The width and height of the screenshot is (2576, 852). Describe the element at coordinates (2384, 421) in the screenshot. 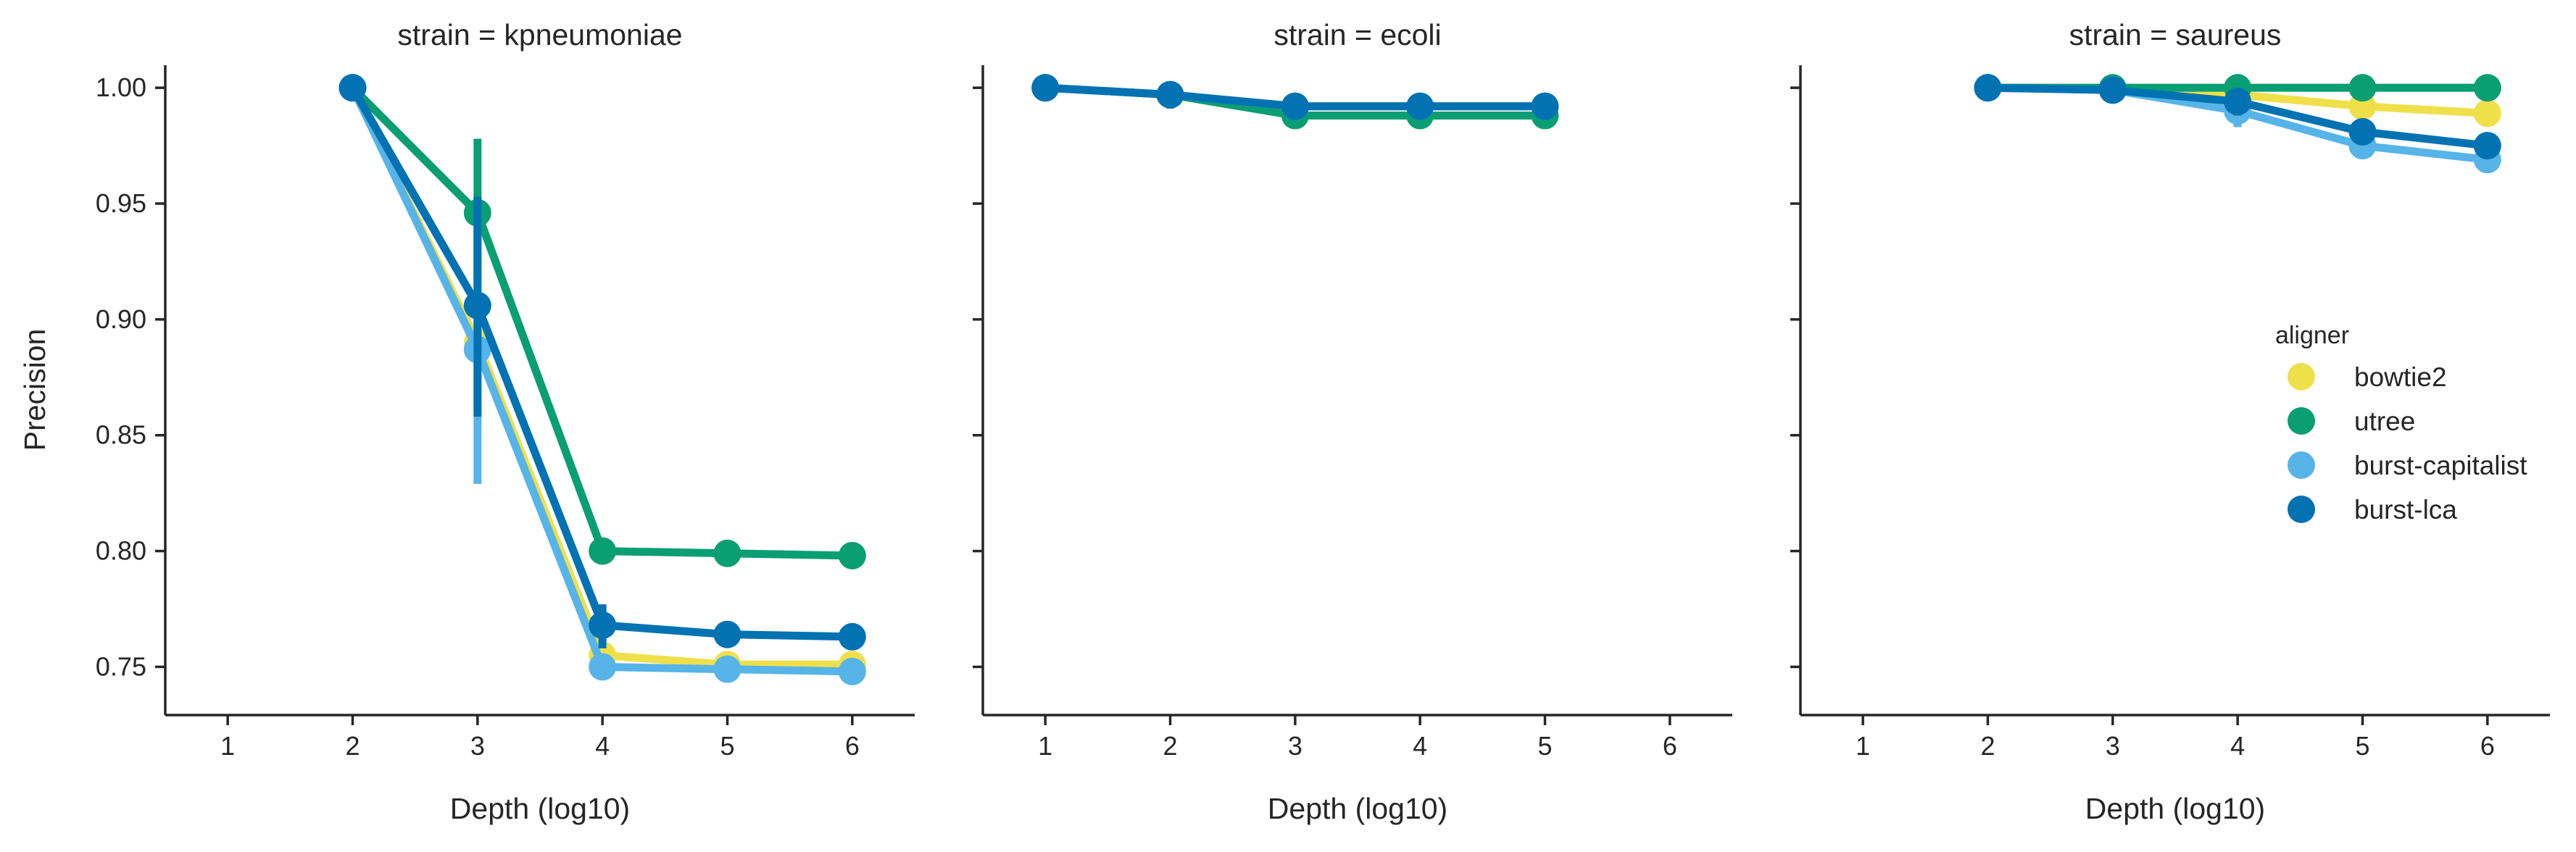

I see `legend-label-utree: utree` at that location.